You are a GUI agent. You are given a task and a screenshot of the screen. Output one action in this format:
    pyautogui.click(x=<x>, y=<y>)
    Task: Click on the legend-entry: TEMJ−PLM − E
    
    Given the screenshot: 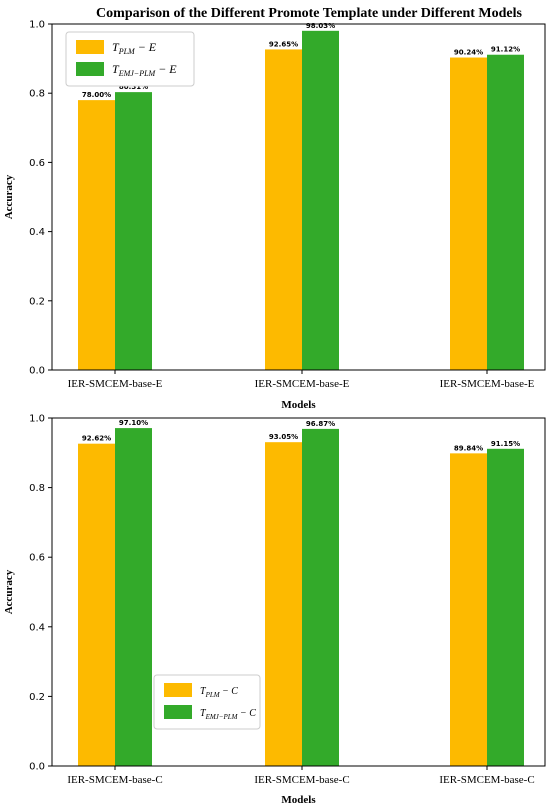 What is the action you would take?
    pyautogui.click(x=144, y=70)
    